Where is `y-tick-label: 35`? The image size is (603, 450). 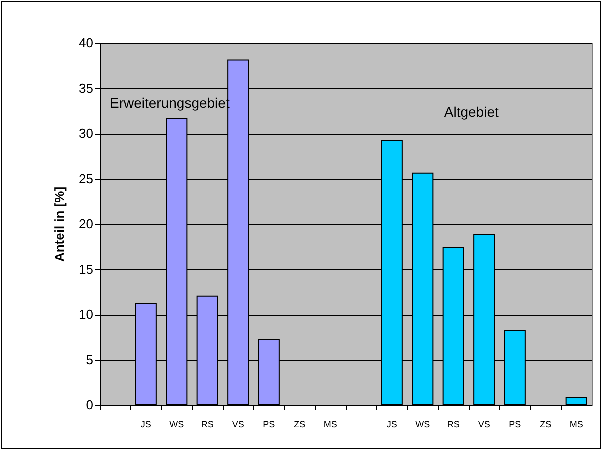 y-tick-label: 35 is located at coordinates (86, 88).